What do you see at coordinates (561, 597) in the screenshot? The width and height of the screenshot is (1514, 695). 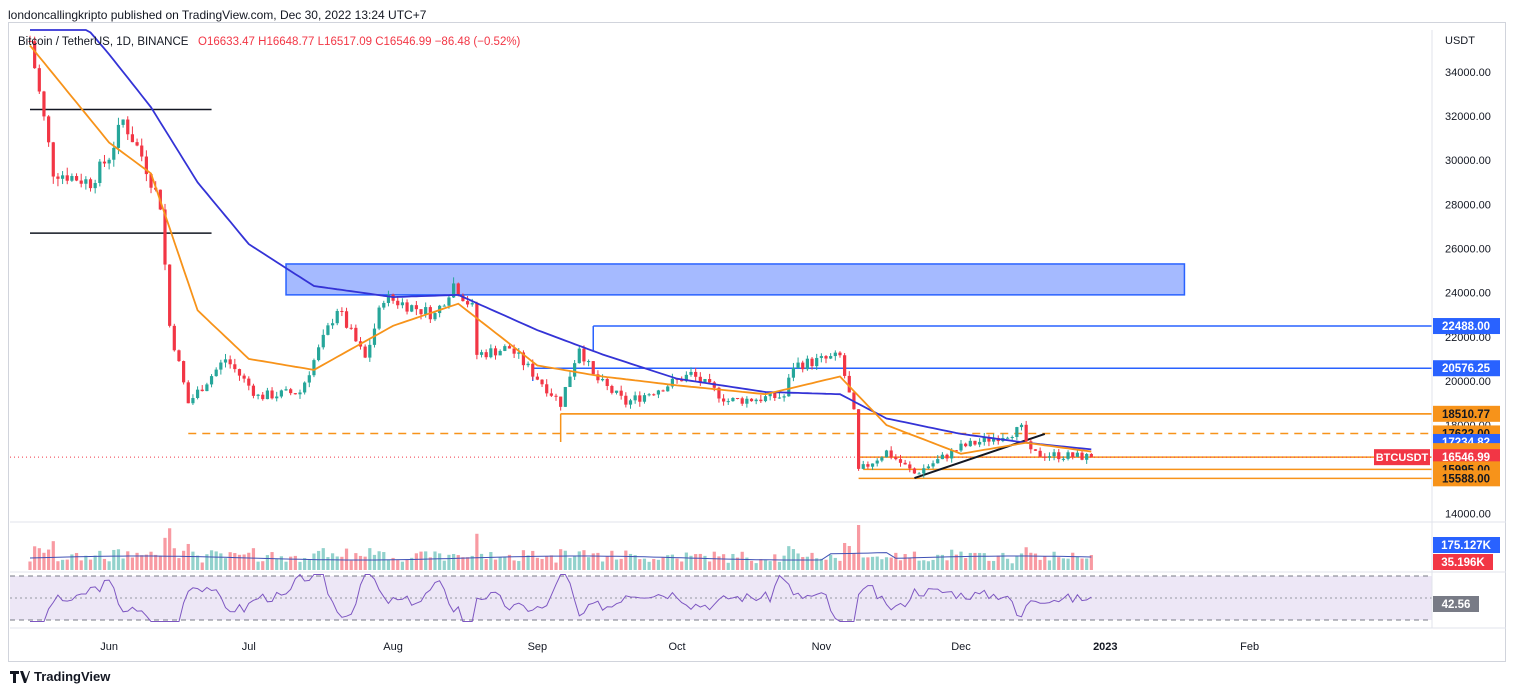 I see `rsi-line` at bounding box center [561, 597].